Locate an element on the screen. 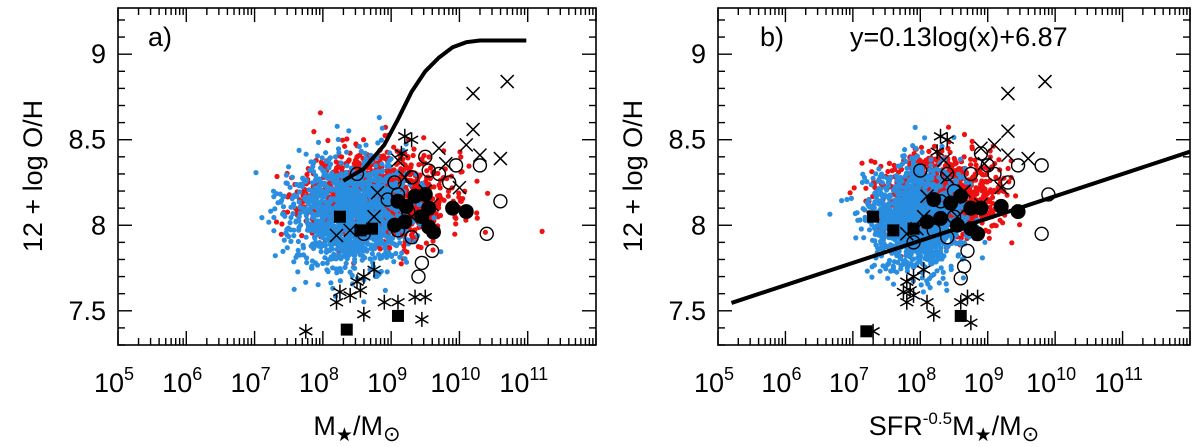  xlabel-a-sub2: ⊙ is located at coordinates (392, 434).